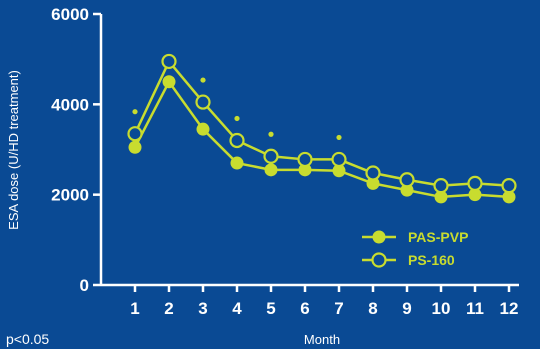 Image resolution: width=540 pixels, height=349 pixels. Describe the element at coordinates (202, 308) in the screenshot. I see `x-tick-label: 3` at that location.